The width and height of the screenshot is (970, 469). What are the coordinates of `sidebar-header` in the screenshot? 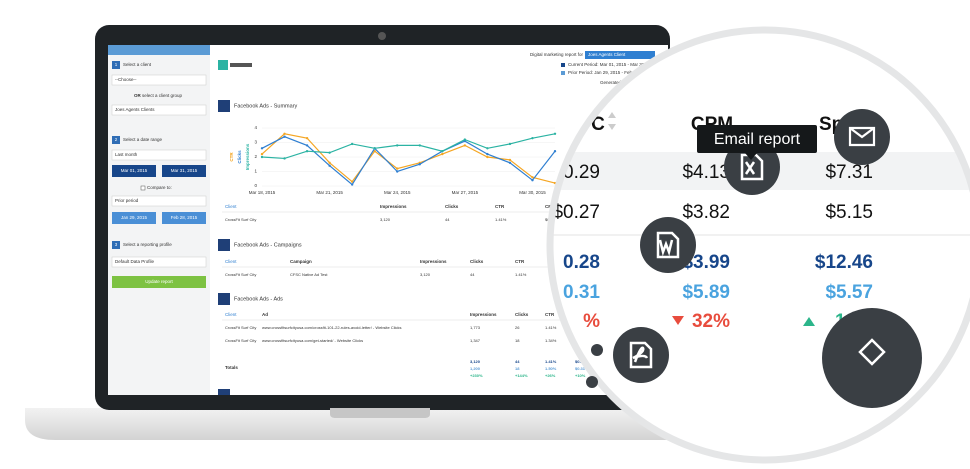 It's located at (159, 50).